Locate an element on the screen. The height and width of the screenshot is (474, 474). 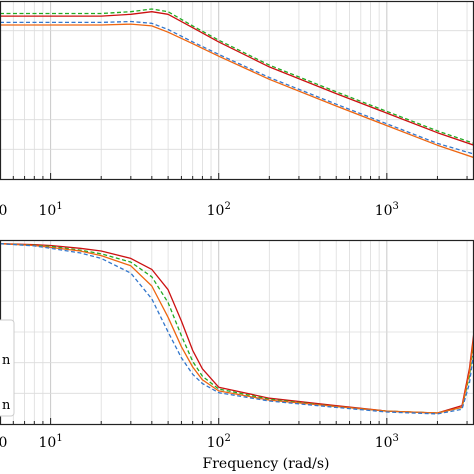
legend: nn is located at coordinates (7, 368).